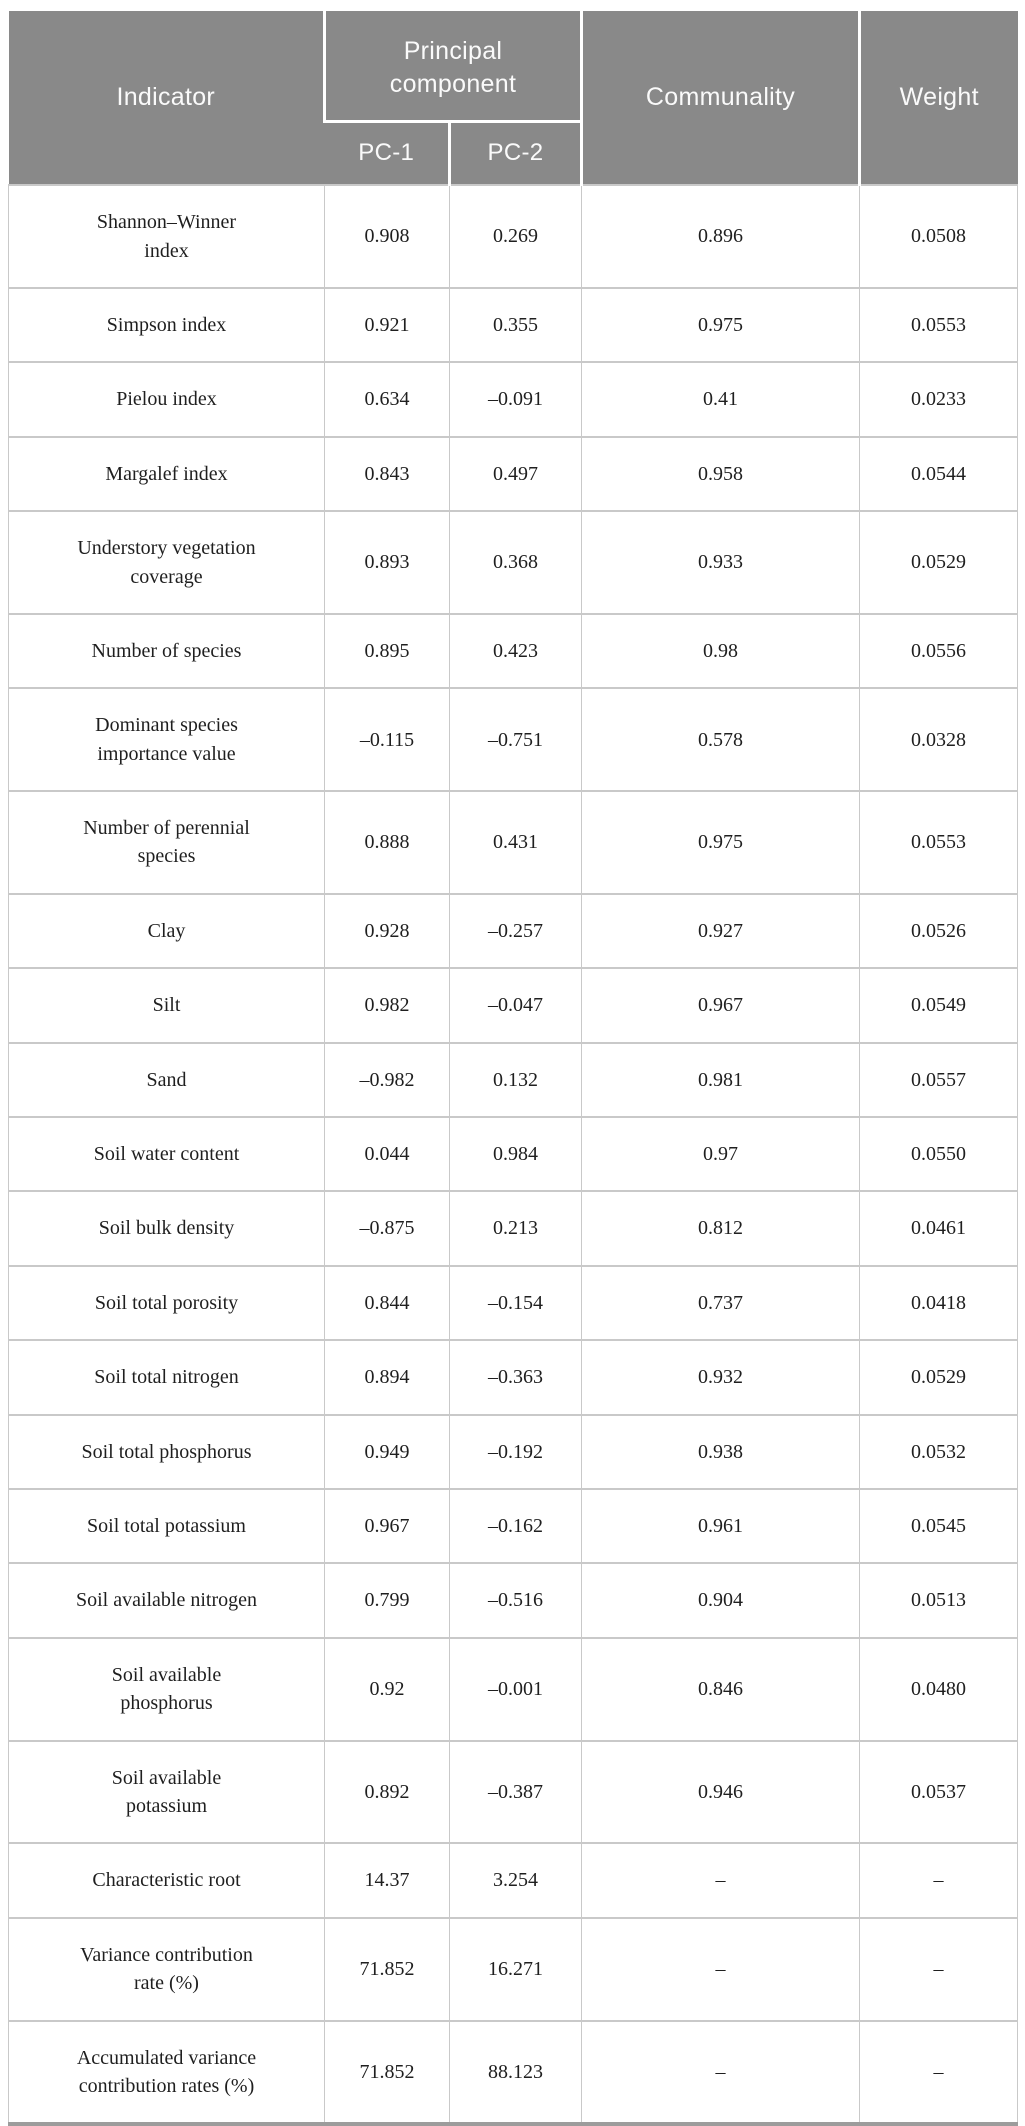 Image resolution: width=1025 pixels, height=2126 pixels. What do you see at coordinates (938, 1080) in the screenshot?
I see `weight-cell: 0.0557` at bounding box center [938, 1080].